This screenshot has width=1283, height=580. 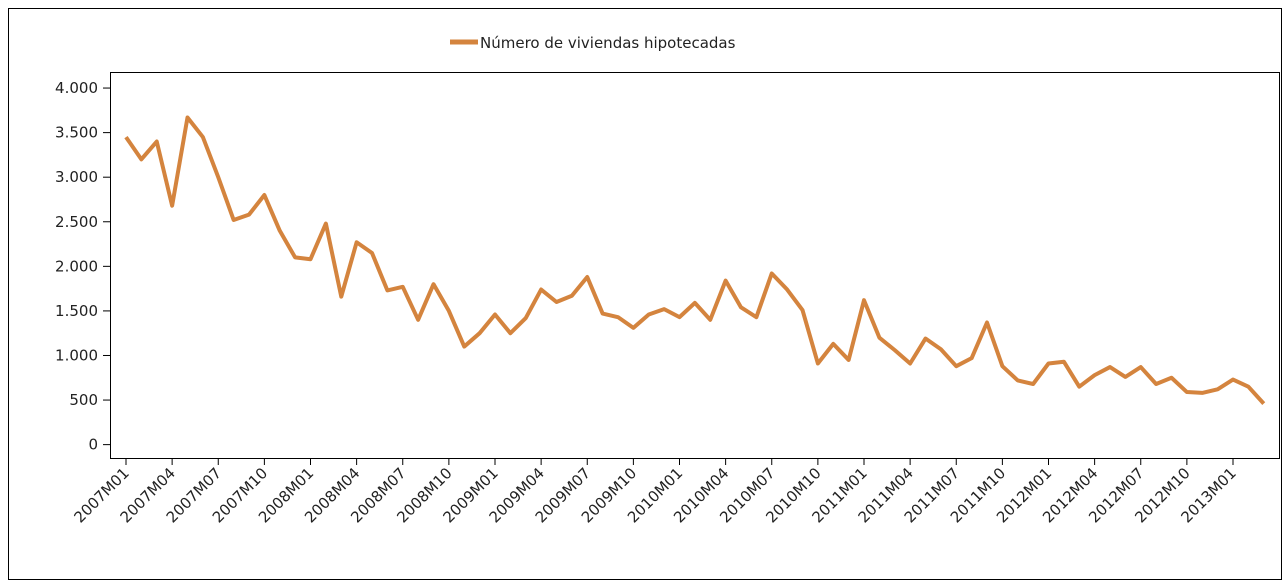 What do you see at coordinates (608, 43) in the screenshot?
I see `legend-label: Número de viviendas hipotecadas` at bounding box center [608, 43].